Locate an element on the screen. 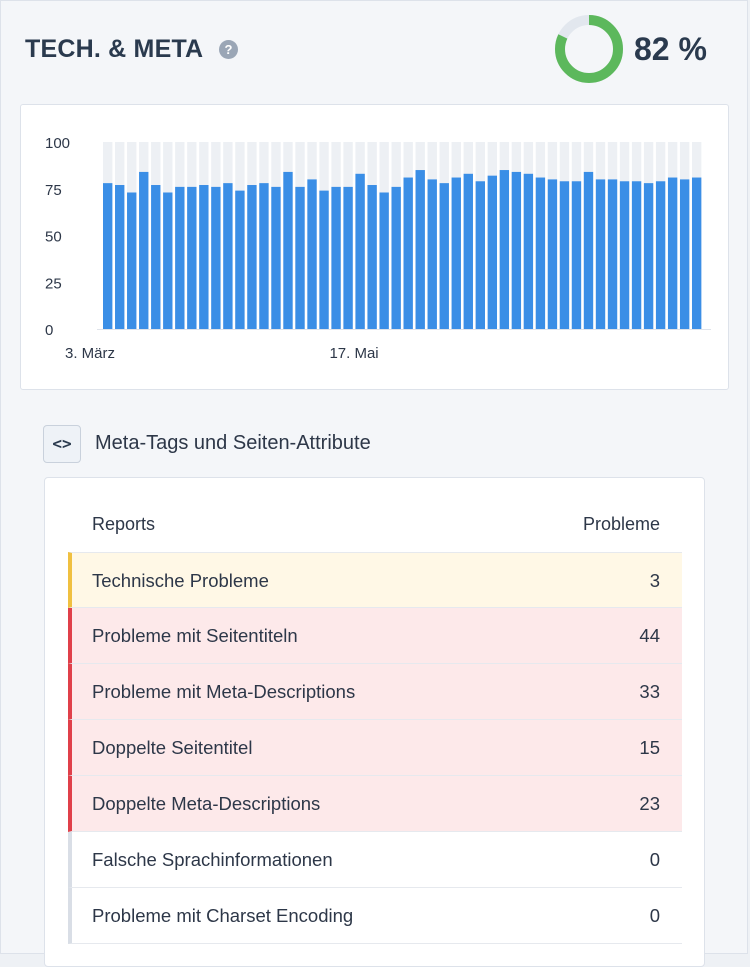  column-header-problems: Probleme is located at coordinates (621, 524).